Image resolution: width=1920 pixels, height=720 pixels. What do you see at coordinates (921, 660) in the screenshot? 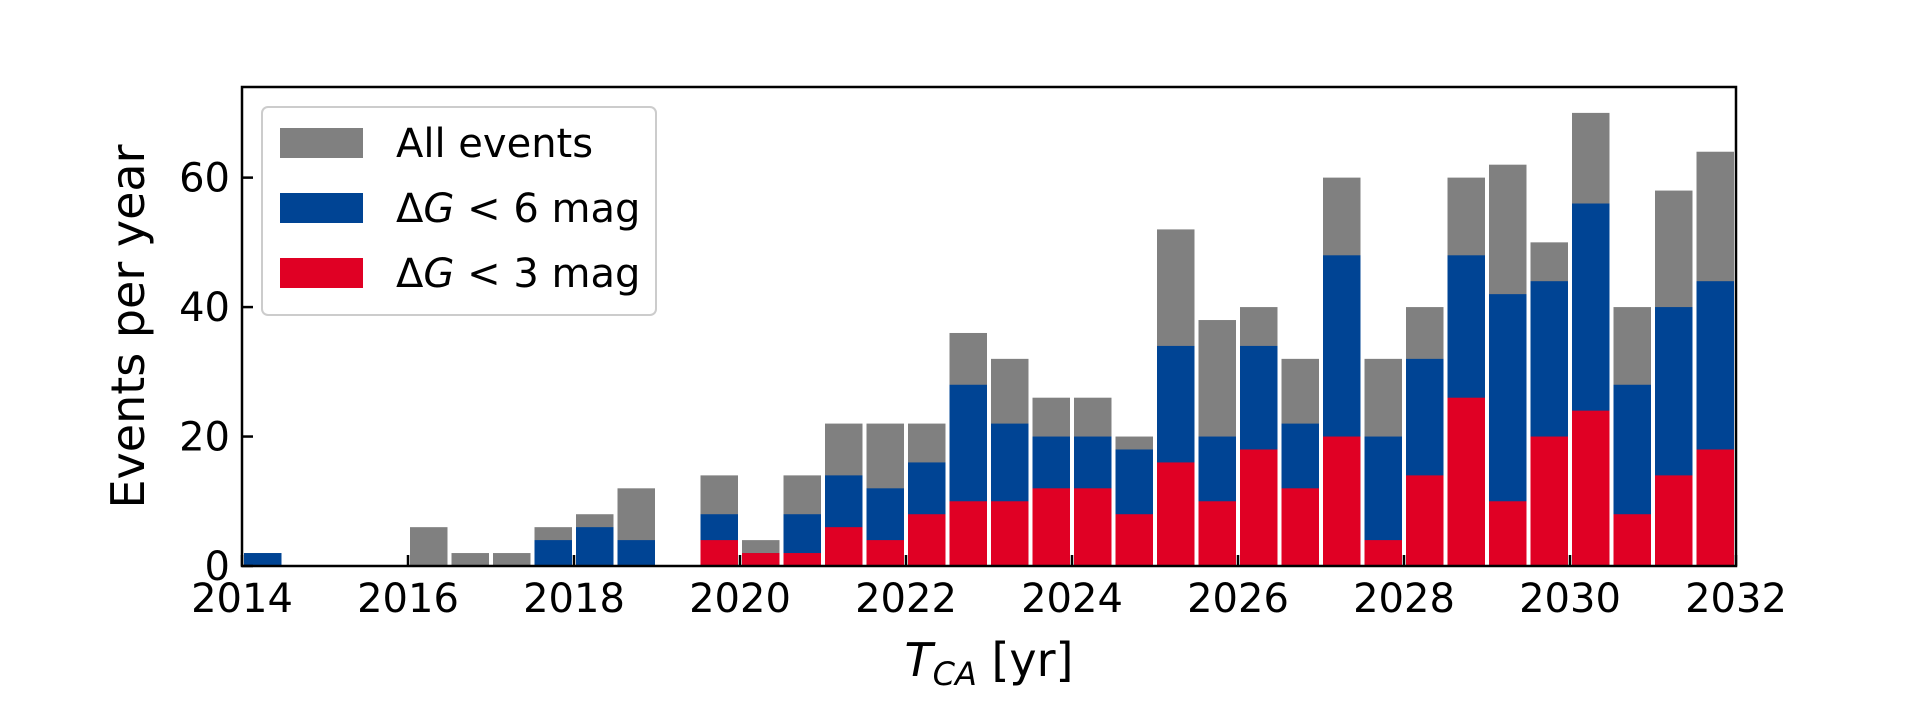
I see `x-axis-label-main: T` at bounding box center [921, 660].